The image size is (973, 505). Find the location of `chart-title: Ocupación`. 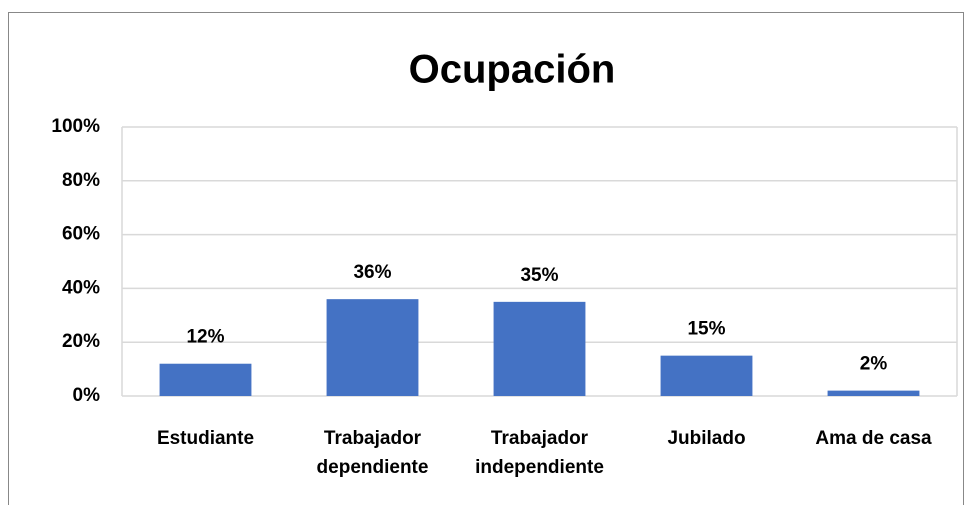

chart-title: Ocupación is located at coordinates (512, 70).